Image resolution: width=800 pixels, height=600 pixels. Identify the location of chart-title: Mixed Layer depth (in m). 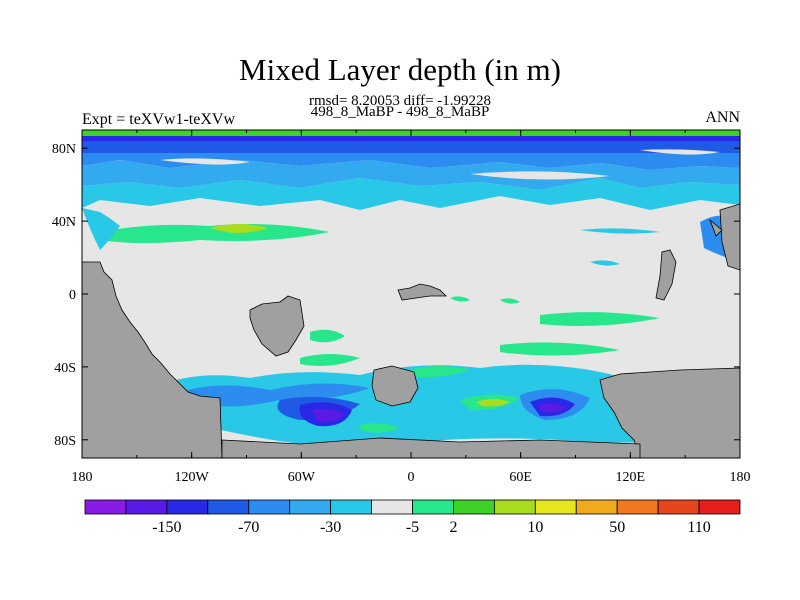
(400, 69).